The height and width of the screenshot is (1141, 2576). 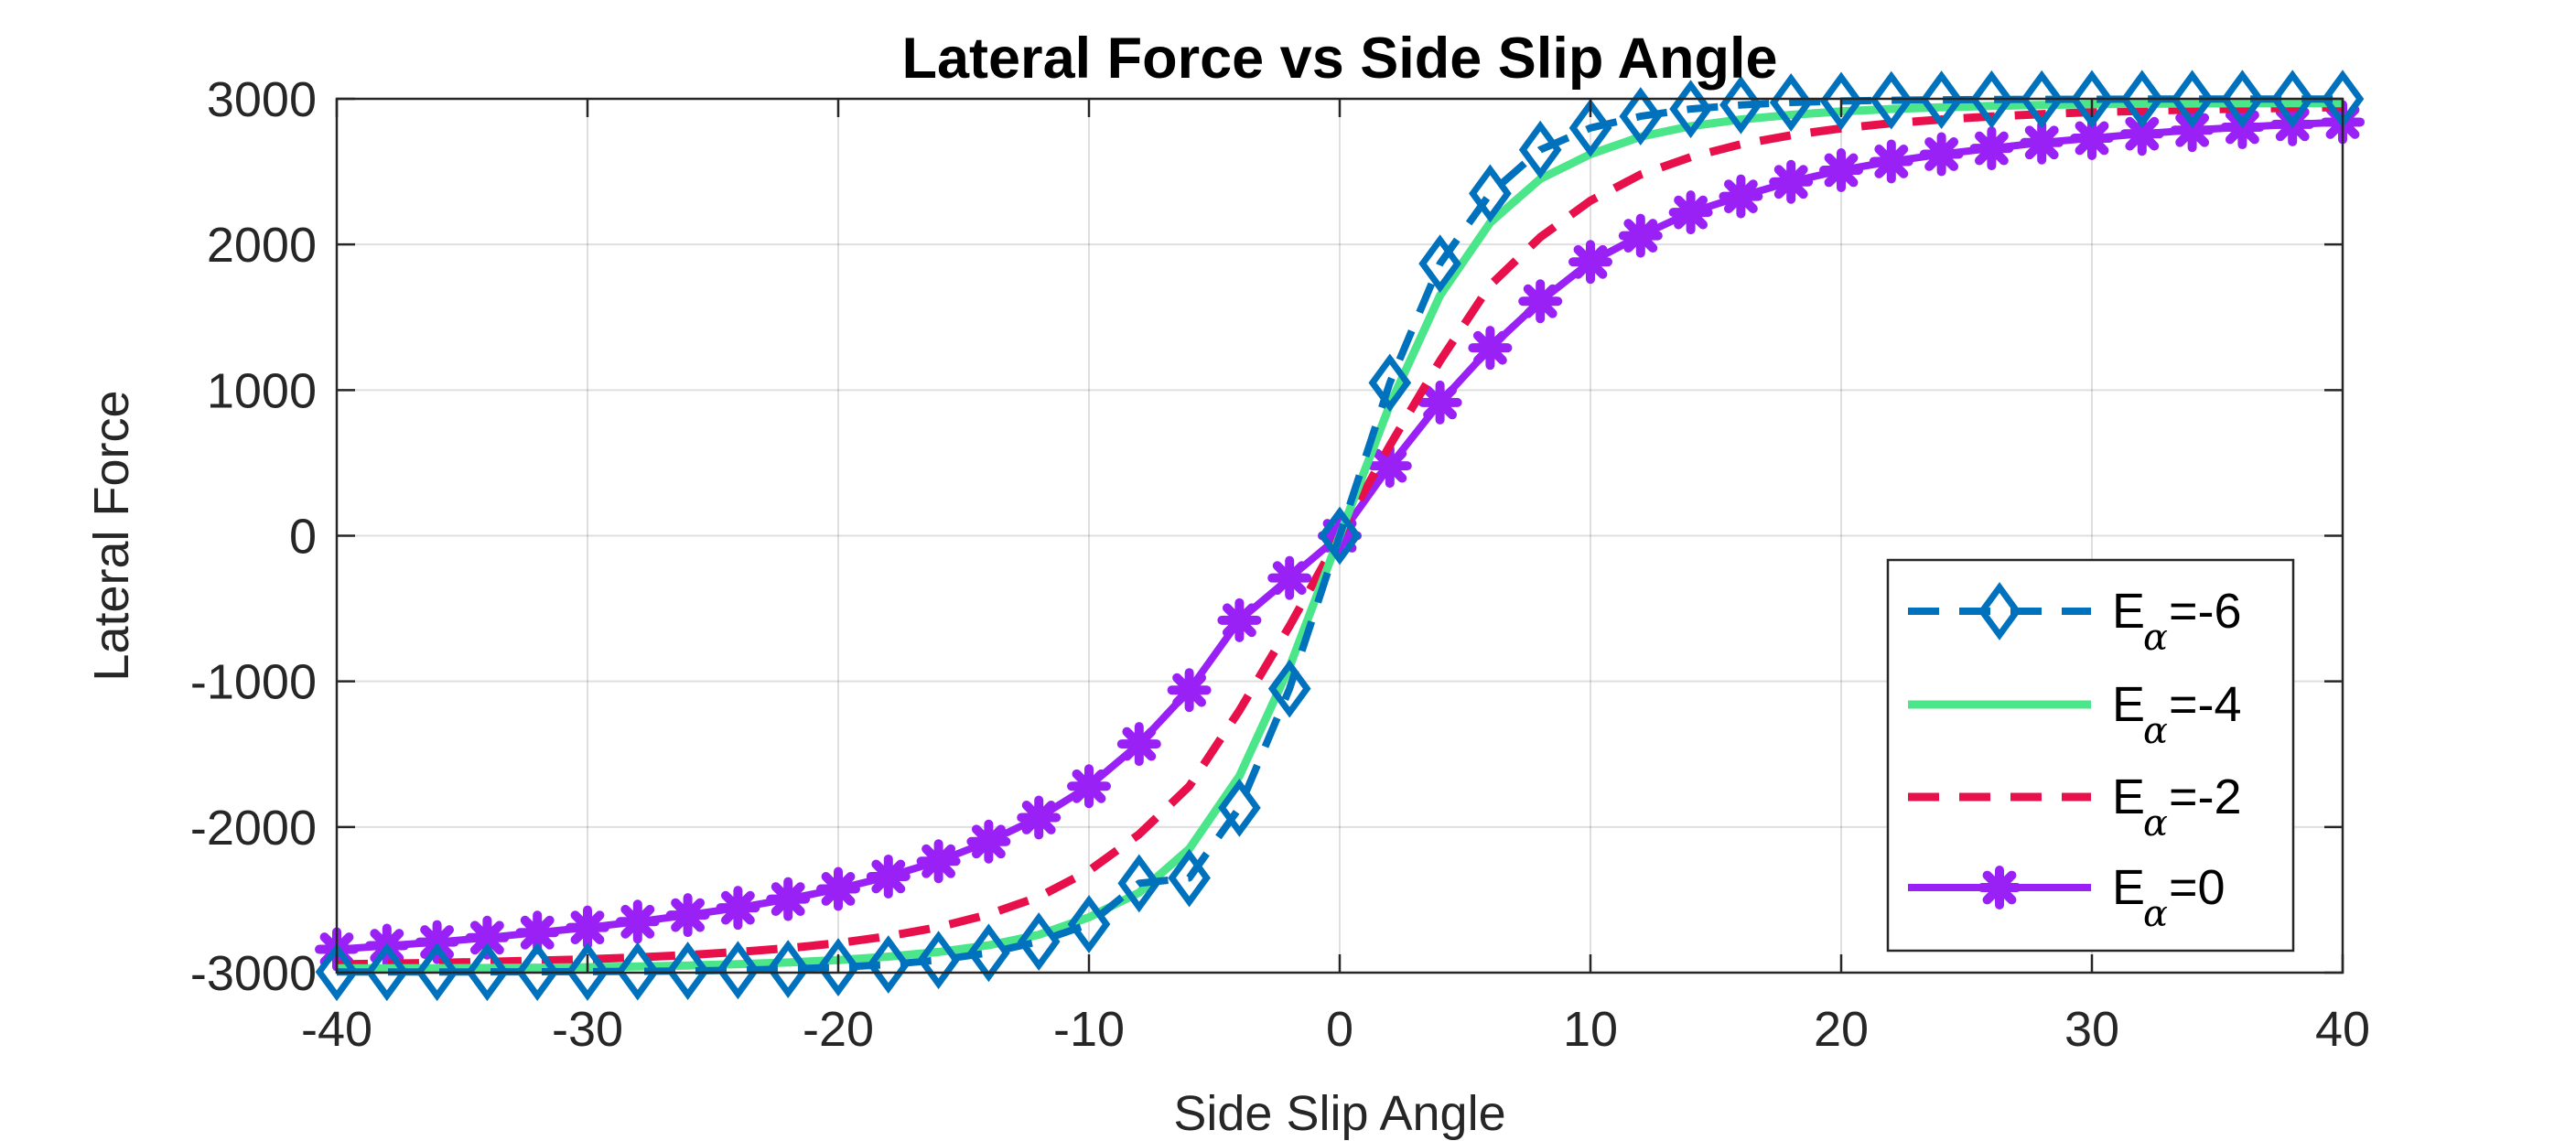 What do you see at coordinates (253, 683) in the screenshot?
I see `y-tick-label: -1000` at bounding box center [253, 683].